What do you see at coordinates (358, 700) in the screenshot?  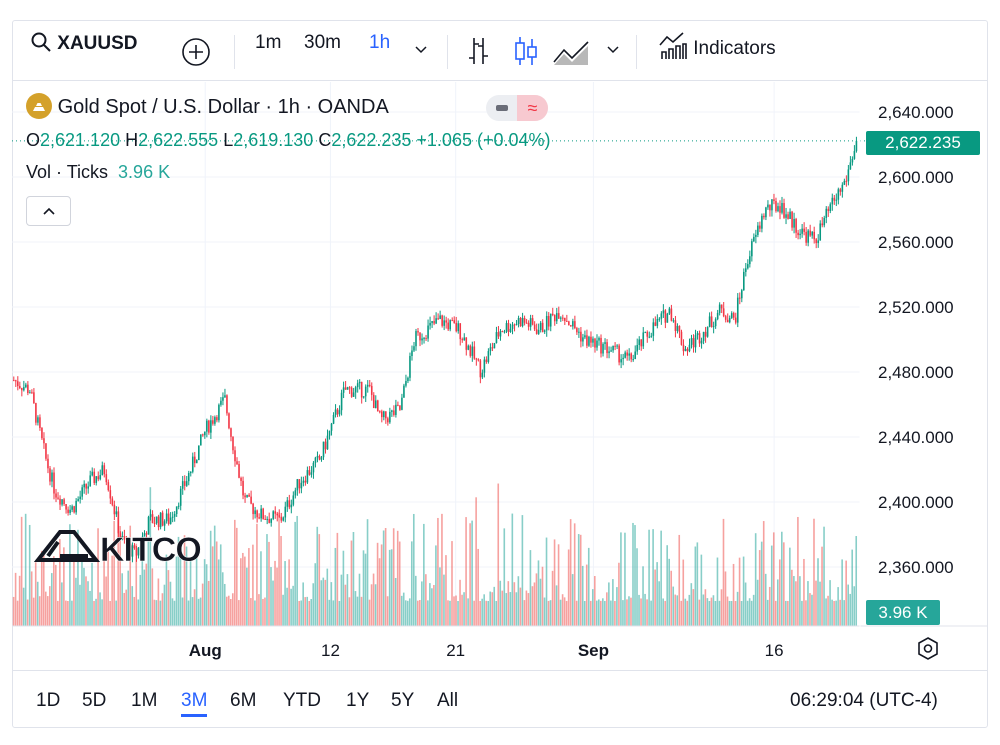 I see `range-1y: 1Y` at bounding box center [358, 700].